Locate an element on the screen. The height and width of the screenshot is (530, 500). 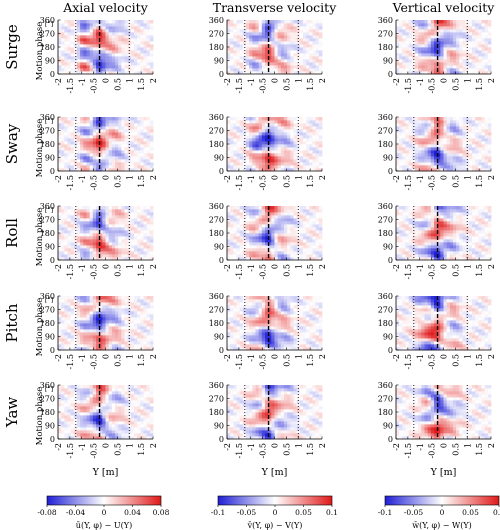
x-tick-label: 1.5 is located at coordinates (141, 84).